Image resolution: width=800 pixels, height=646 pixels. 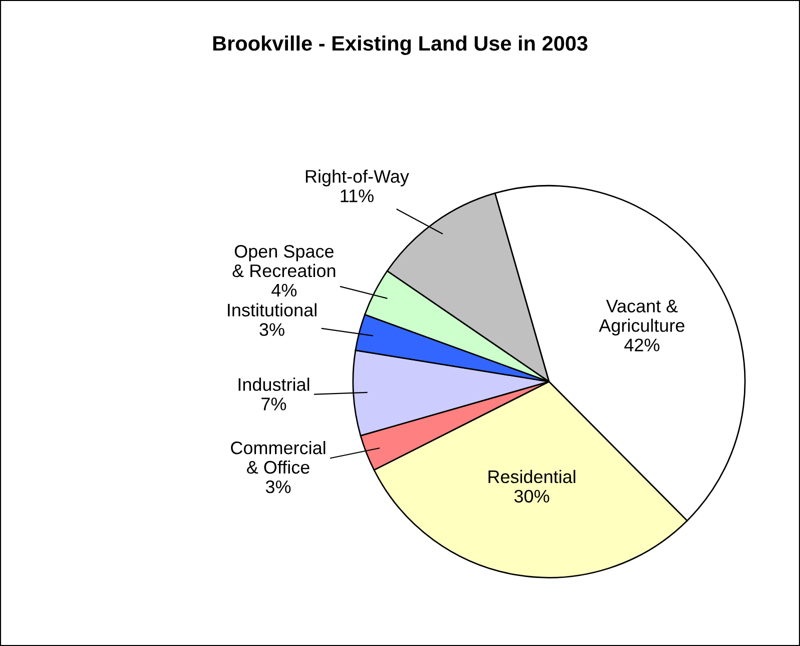 I want to click on slice-label: Industrial, so click(x=274, y=384).